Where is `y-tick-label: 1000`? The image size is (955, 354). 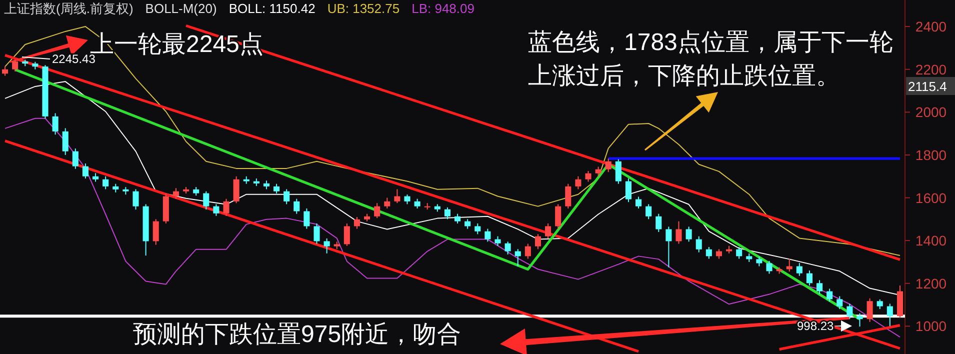
y-tick-label: 1000 is located at coordinates (931, 326).